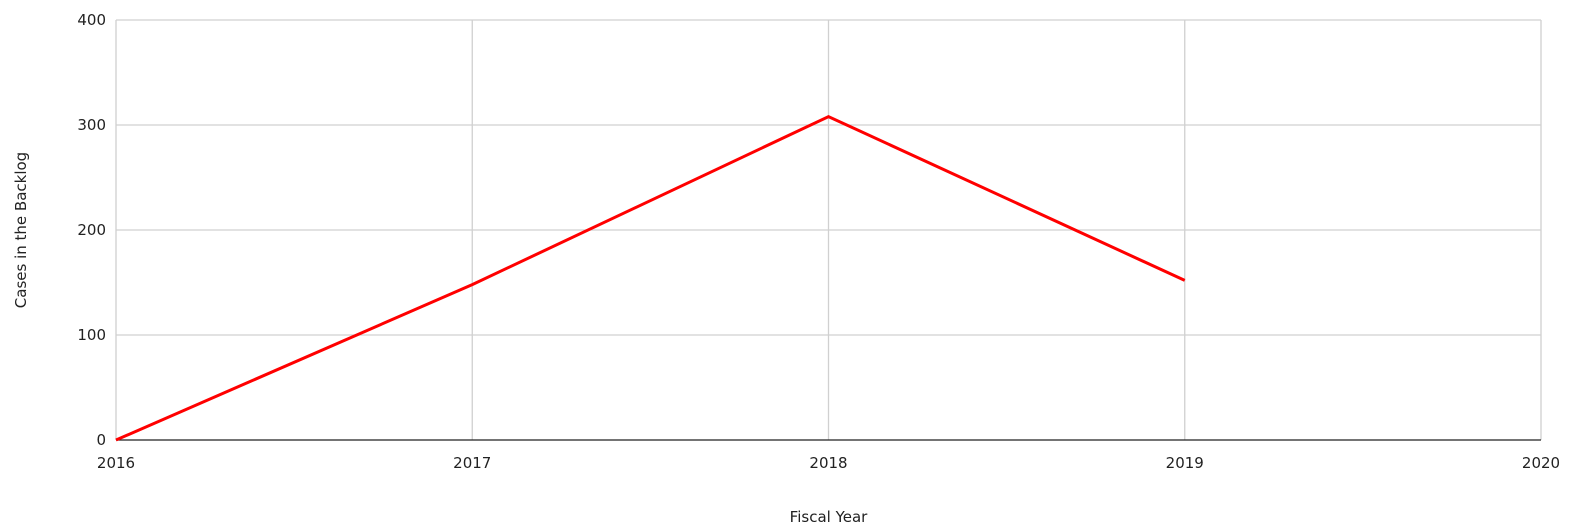 Image resolution: width=1583 pixels, height=531 pixels. What do you see at coordinates (101, 440) in the screenshot?
I see `y-tick-label: 0` at bounding box center [101, 440].